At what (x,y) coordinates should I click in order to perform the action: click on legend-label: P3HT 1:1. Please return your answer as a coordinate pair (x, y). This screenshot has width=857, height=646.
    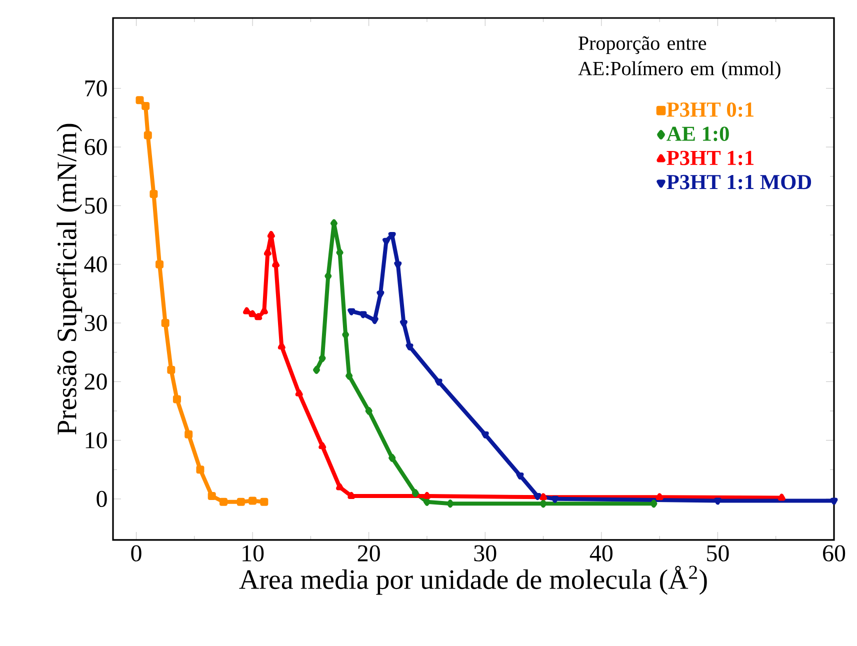
    Looking at the image, I should click on (710, 158).